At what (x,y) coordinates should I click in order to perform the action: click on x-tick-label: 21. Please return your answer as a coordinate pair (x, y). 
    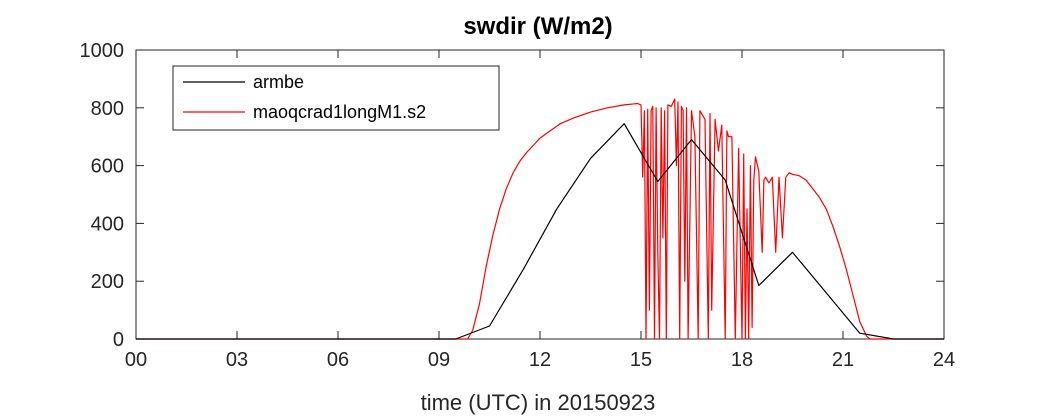
    Looking at the image, I should click on (843, 360).